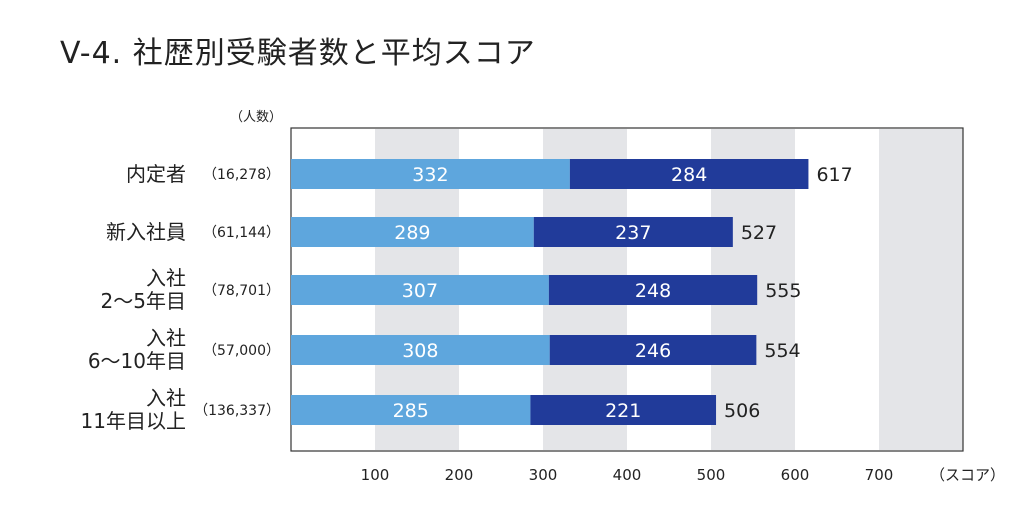  What do you see at coordinates (241, 175) in the screenshot?
I see `category-count: （16,278）` at bounding box center [241, 175].